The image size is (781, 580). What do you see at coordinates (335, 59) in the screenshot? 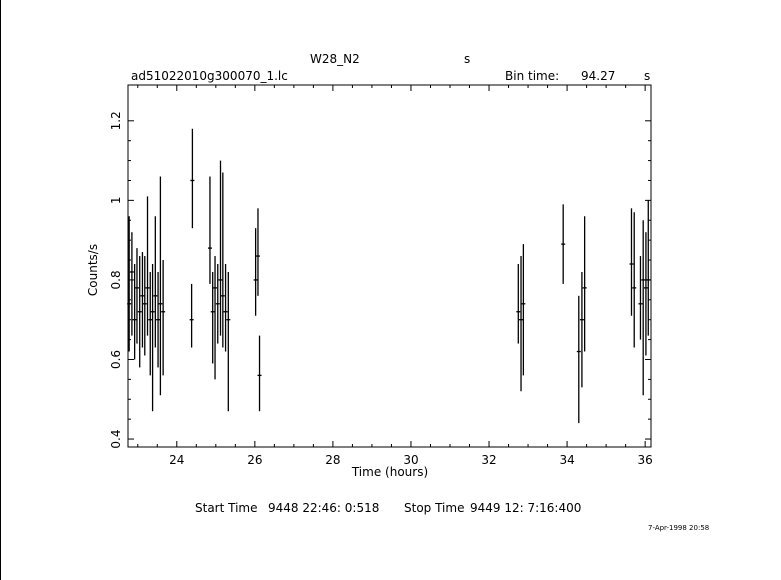
I see `object-name: W28_N2` at bounding box center [335, 59].